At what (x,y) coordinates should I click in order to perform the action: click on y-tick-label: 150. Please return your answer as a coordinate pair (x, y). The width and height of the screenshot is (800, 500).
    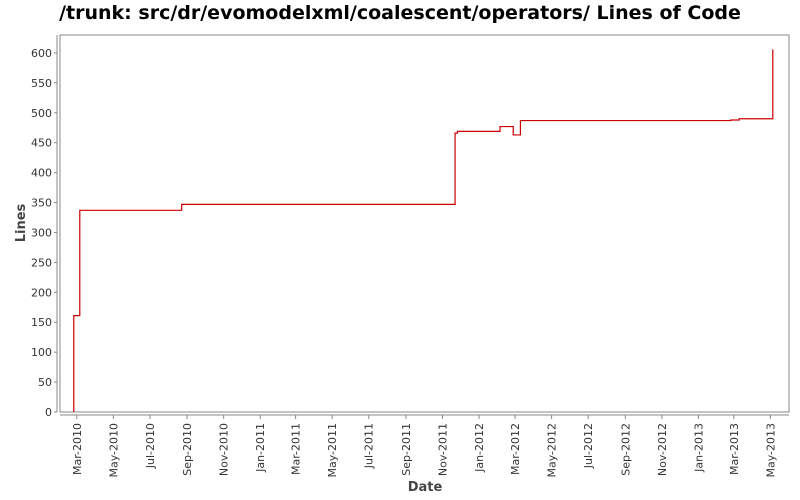
    Looking at the image, I should click on (41, 322).